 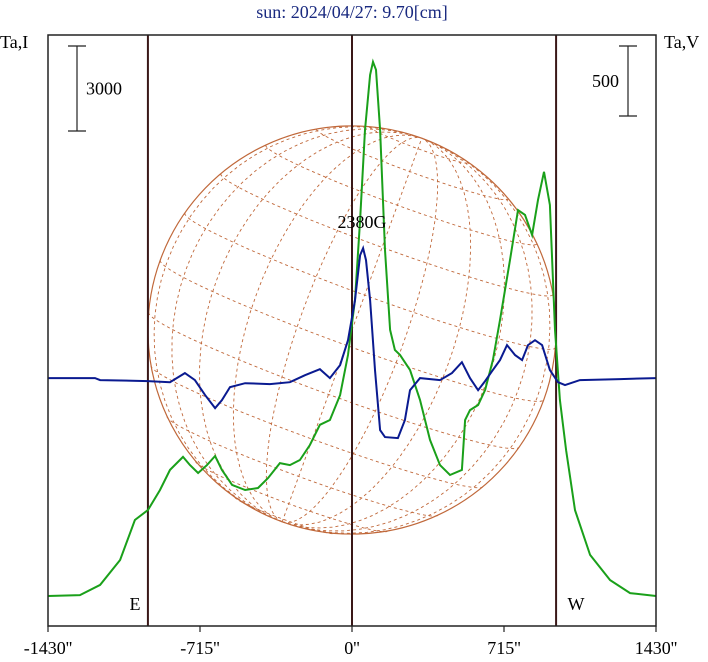 I want to click on v-scale-bar-label: 500, so click(x=605, y=81).